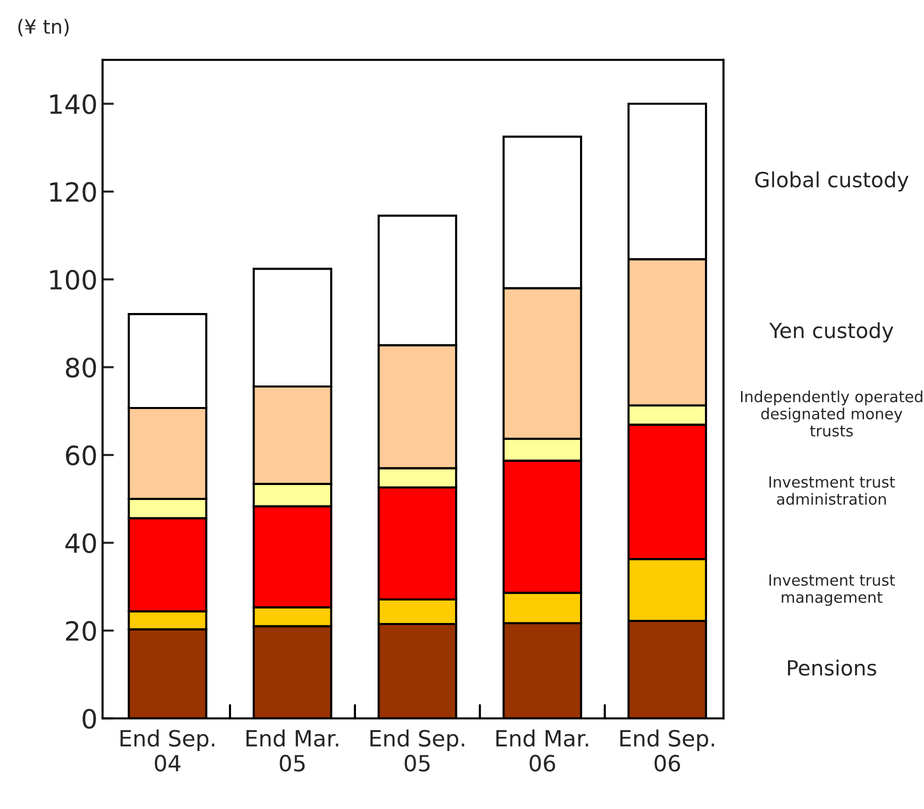  I want to click on x-tick-label: End Sep. 06, so click(667, 751).